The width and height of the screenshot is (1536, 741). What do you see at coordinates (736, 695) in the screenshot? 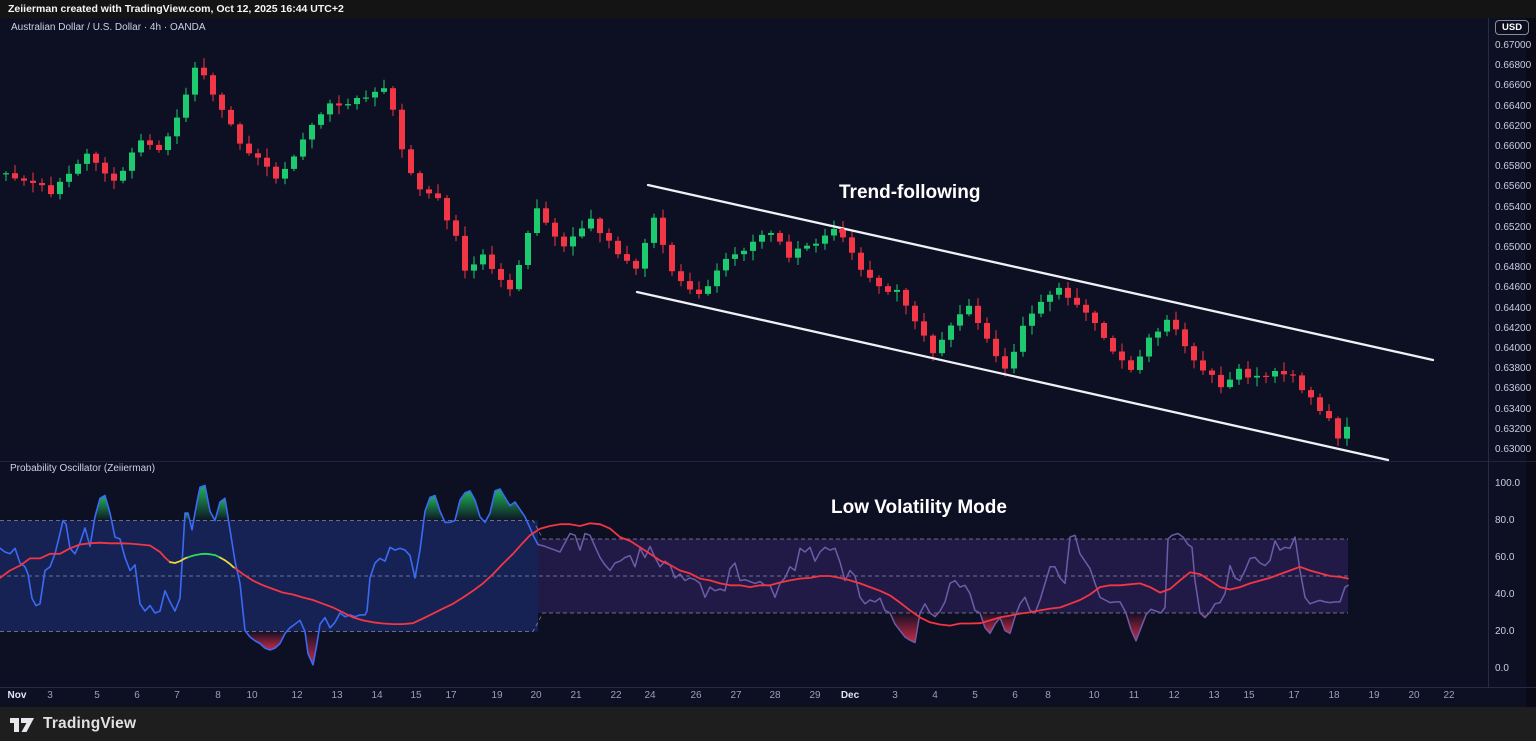
I see `time-axis-label: 27` at bounding box center [736, 695].